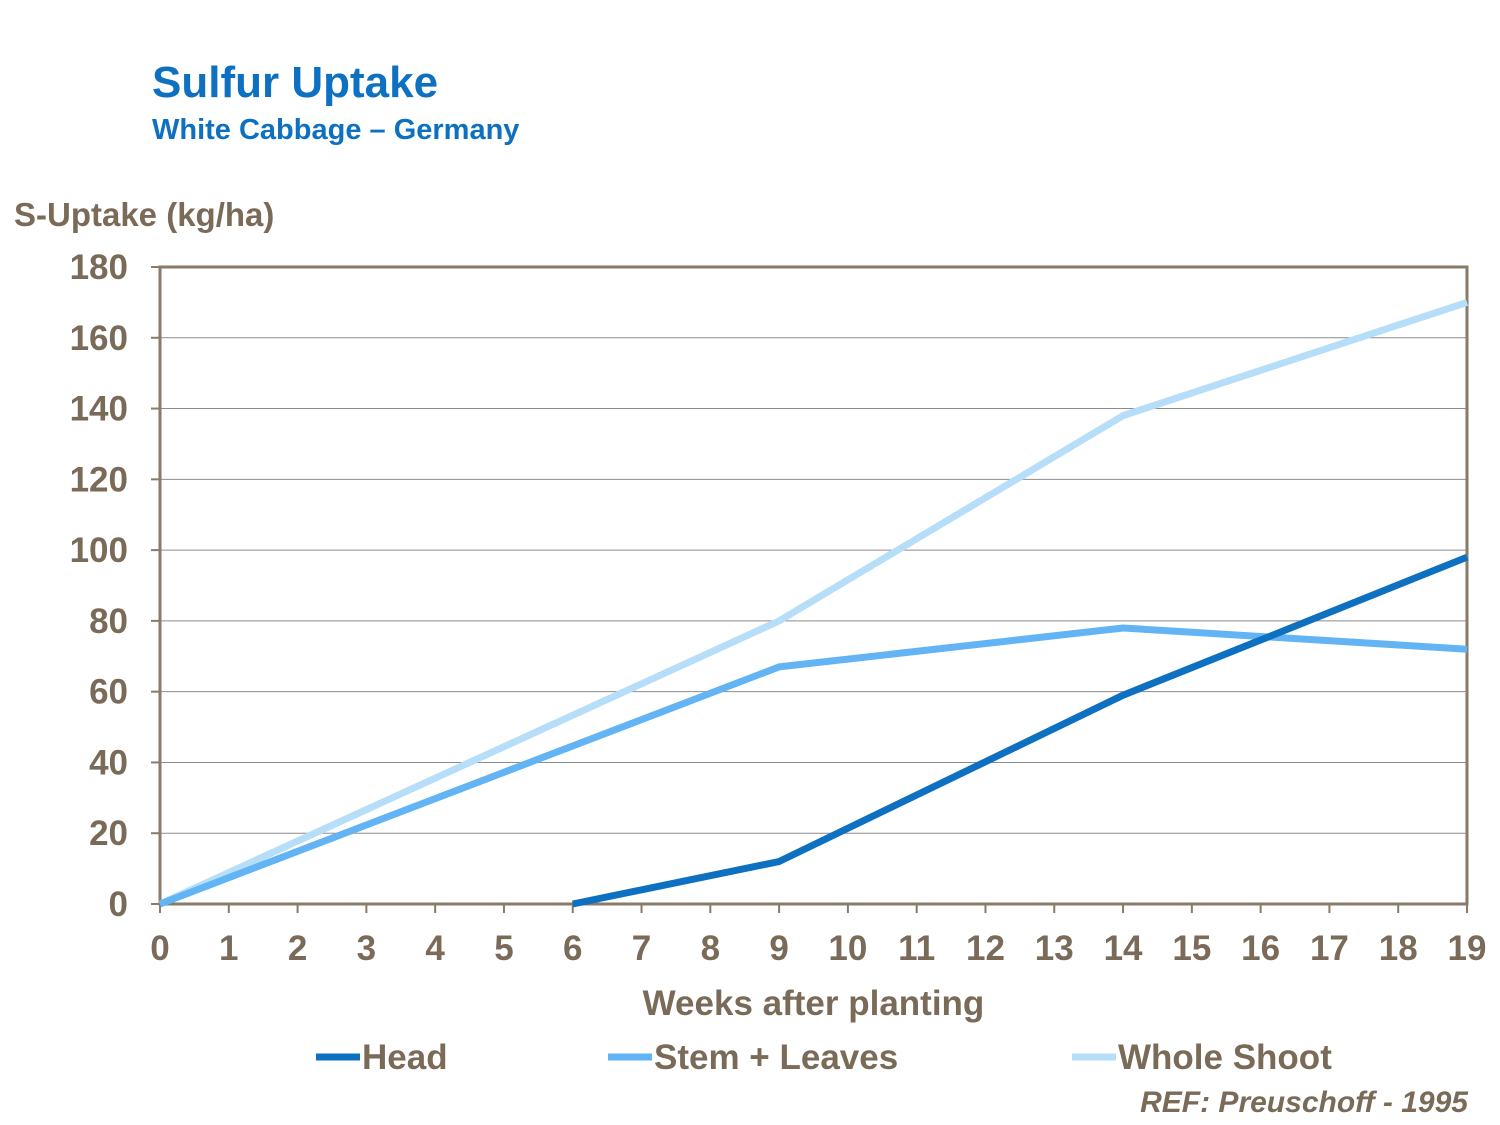 The image size is (1500, 1125). Describe the element at coordinates (295, 82) in the screenshot. I see `chart-title: Sulfur Uptake` at that location.